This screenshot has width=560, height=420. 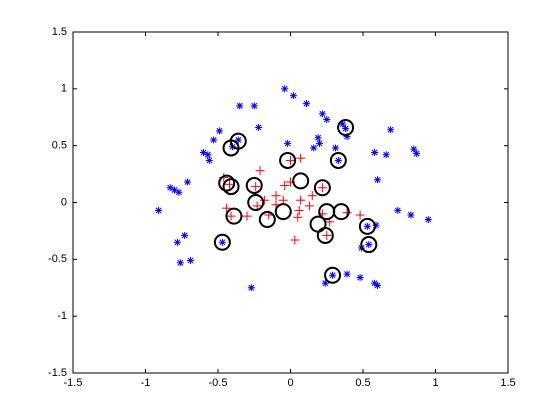 I want to click on y-tick-label: 0, so click(x=64, y=202).